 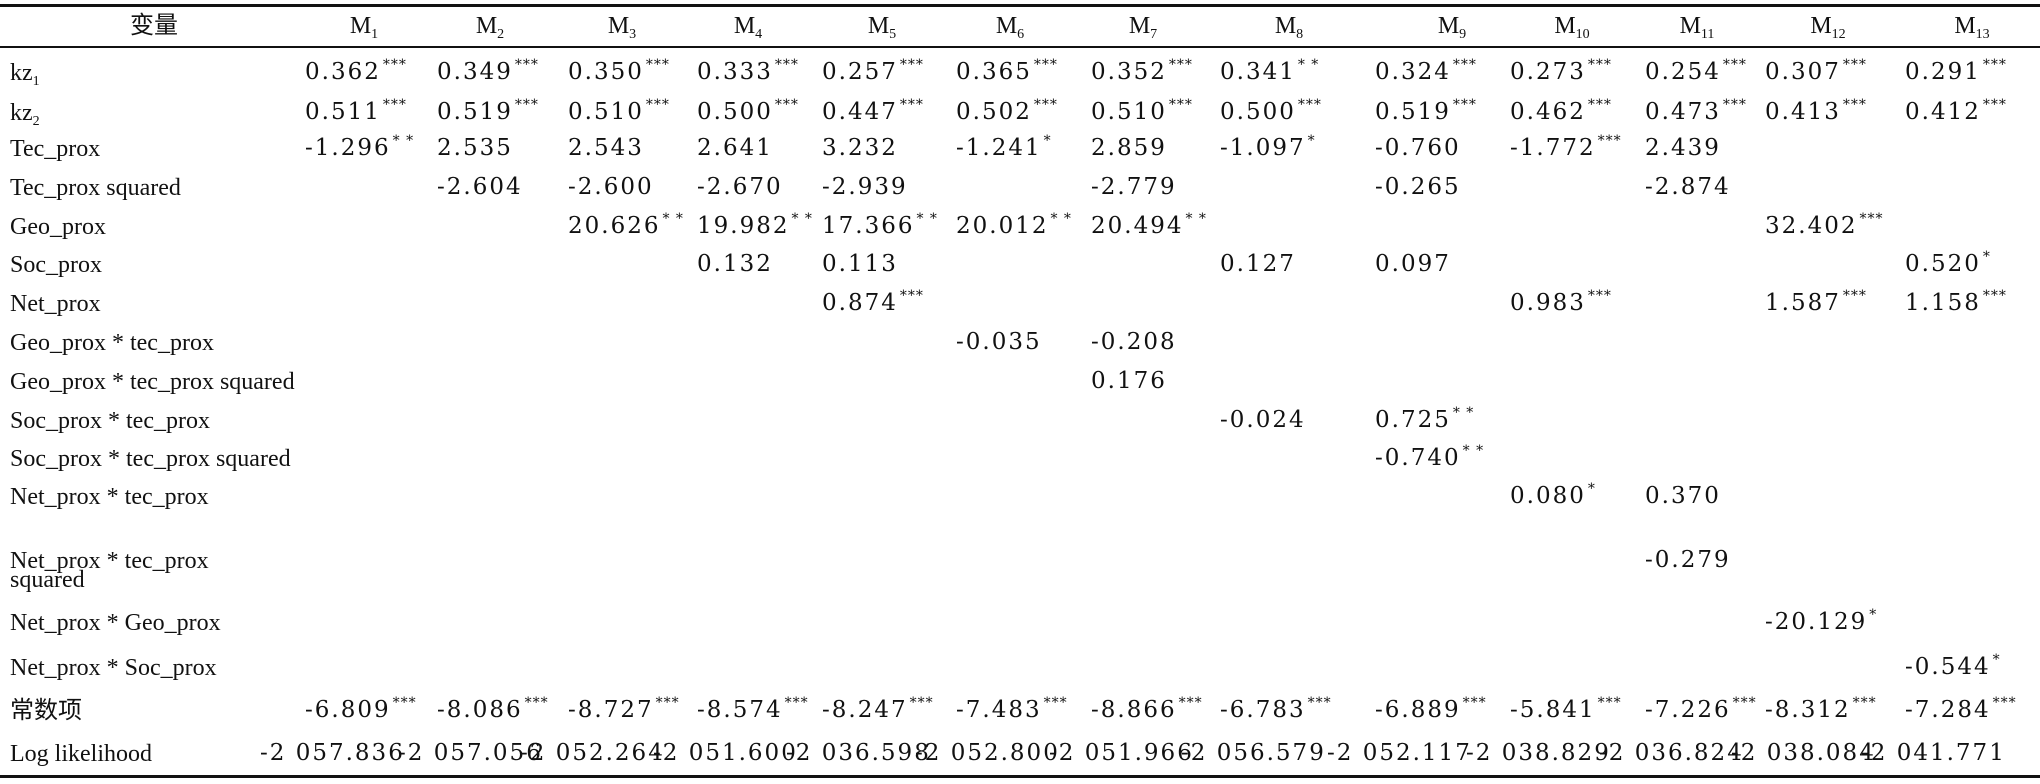 I want to click on coef-value: 0.273, so click(x=1548, y=72).